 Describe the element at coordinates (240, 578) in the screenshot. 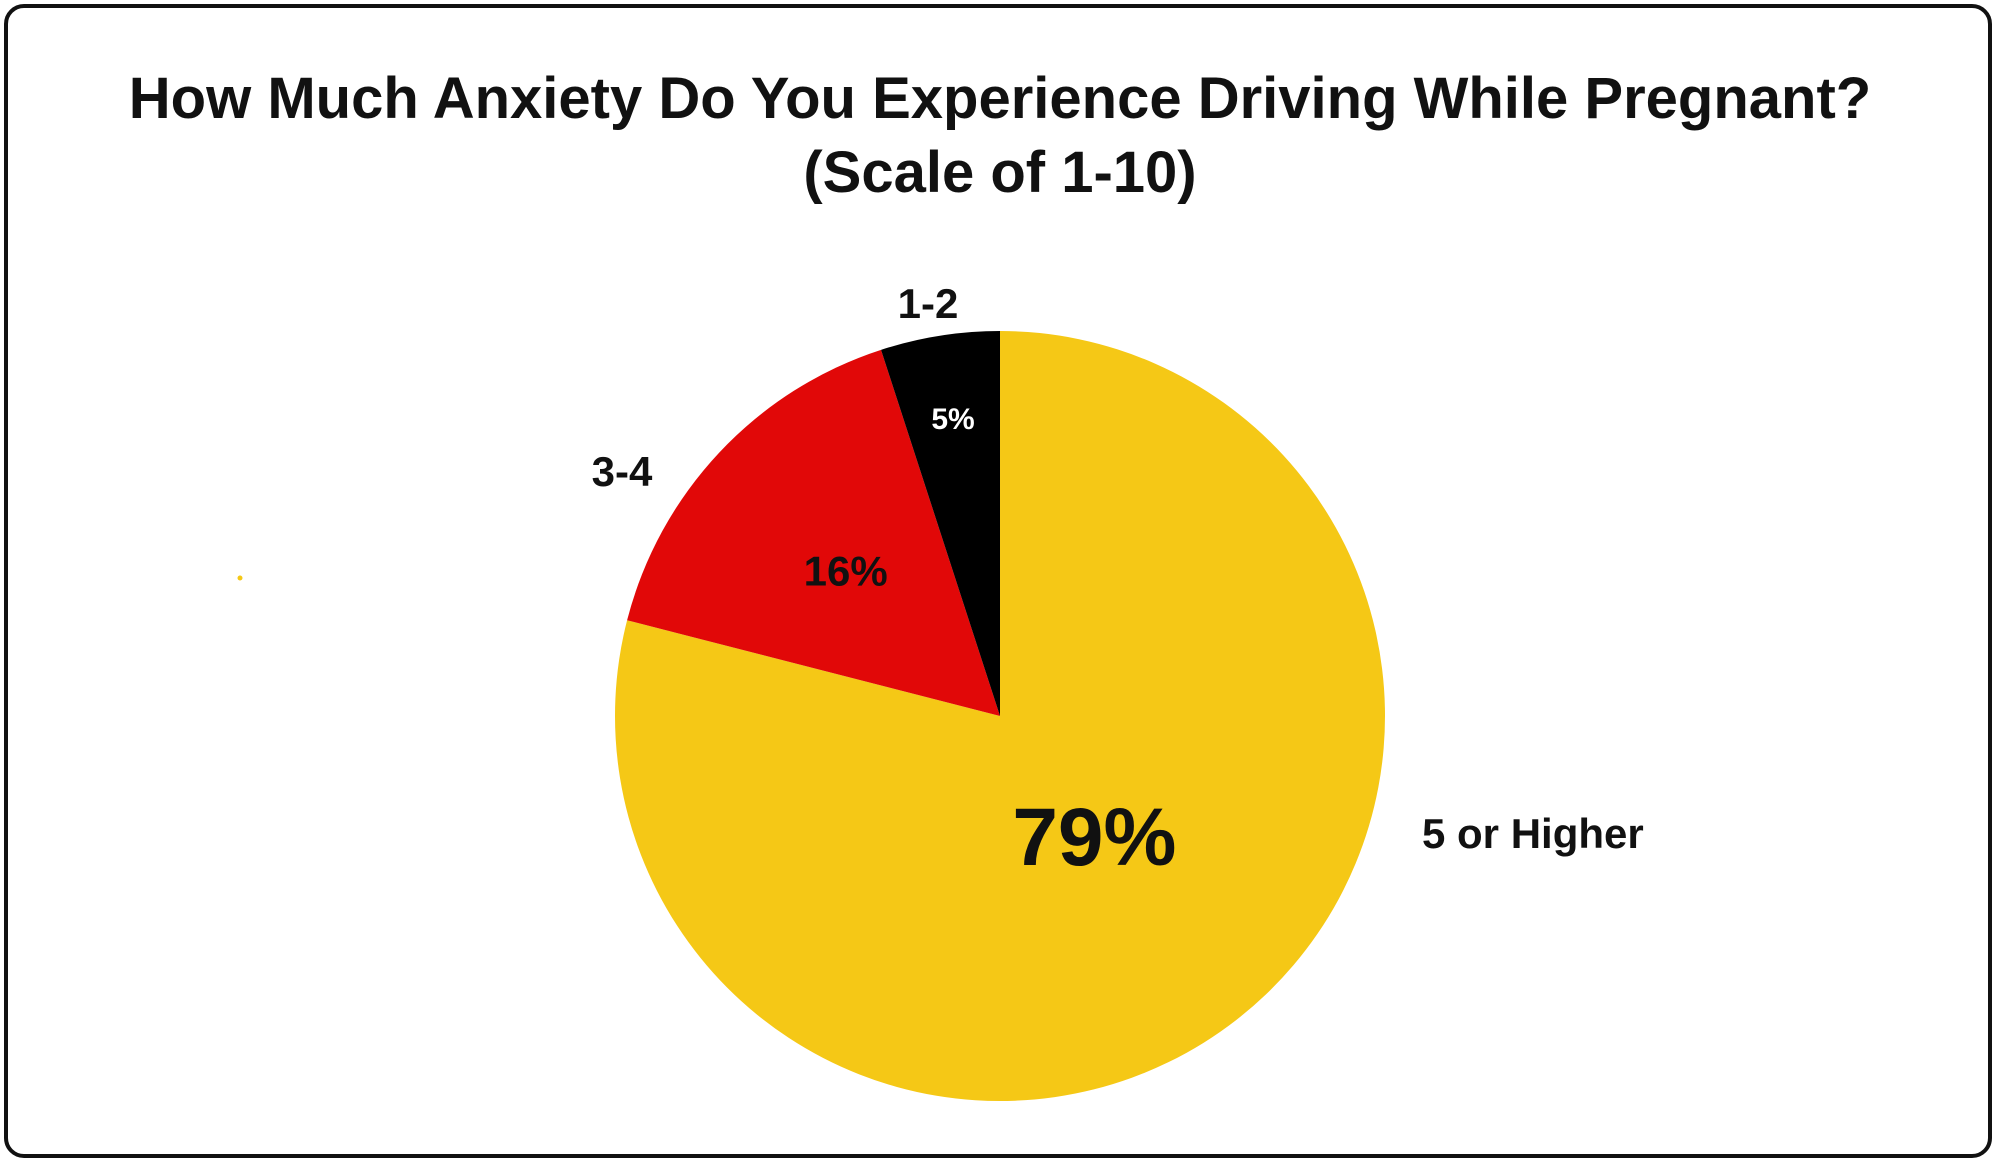

I see `stray-dot` at that location.